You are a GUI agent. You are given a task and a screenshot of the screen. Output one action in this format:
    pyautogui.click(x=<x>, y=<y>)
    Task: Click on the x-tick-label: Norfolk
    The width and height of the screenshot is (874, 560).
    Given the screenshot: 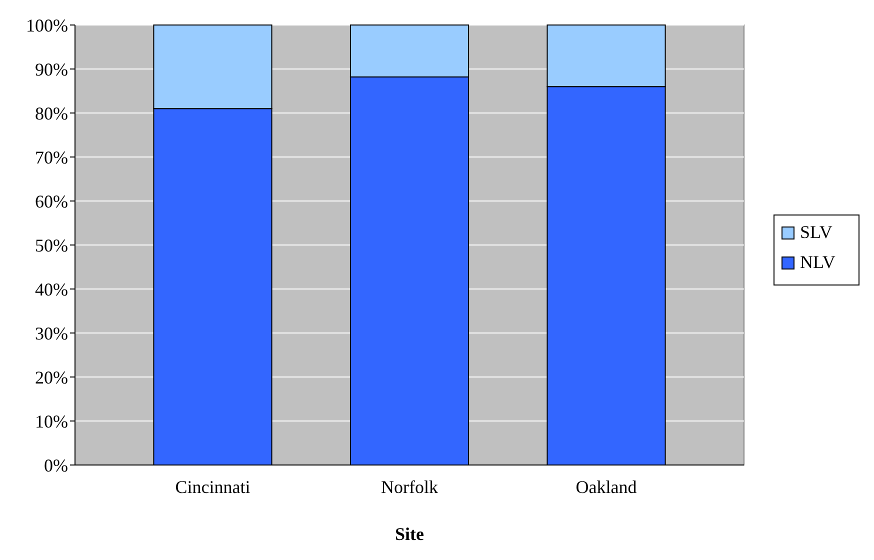 What is the action you would take?
    pyautogui.click(x=409, y=487)
    